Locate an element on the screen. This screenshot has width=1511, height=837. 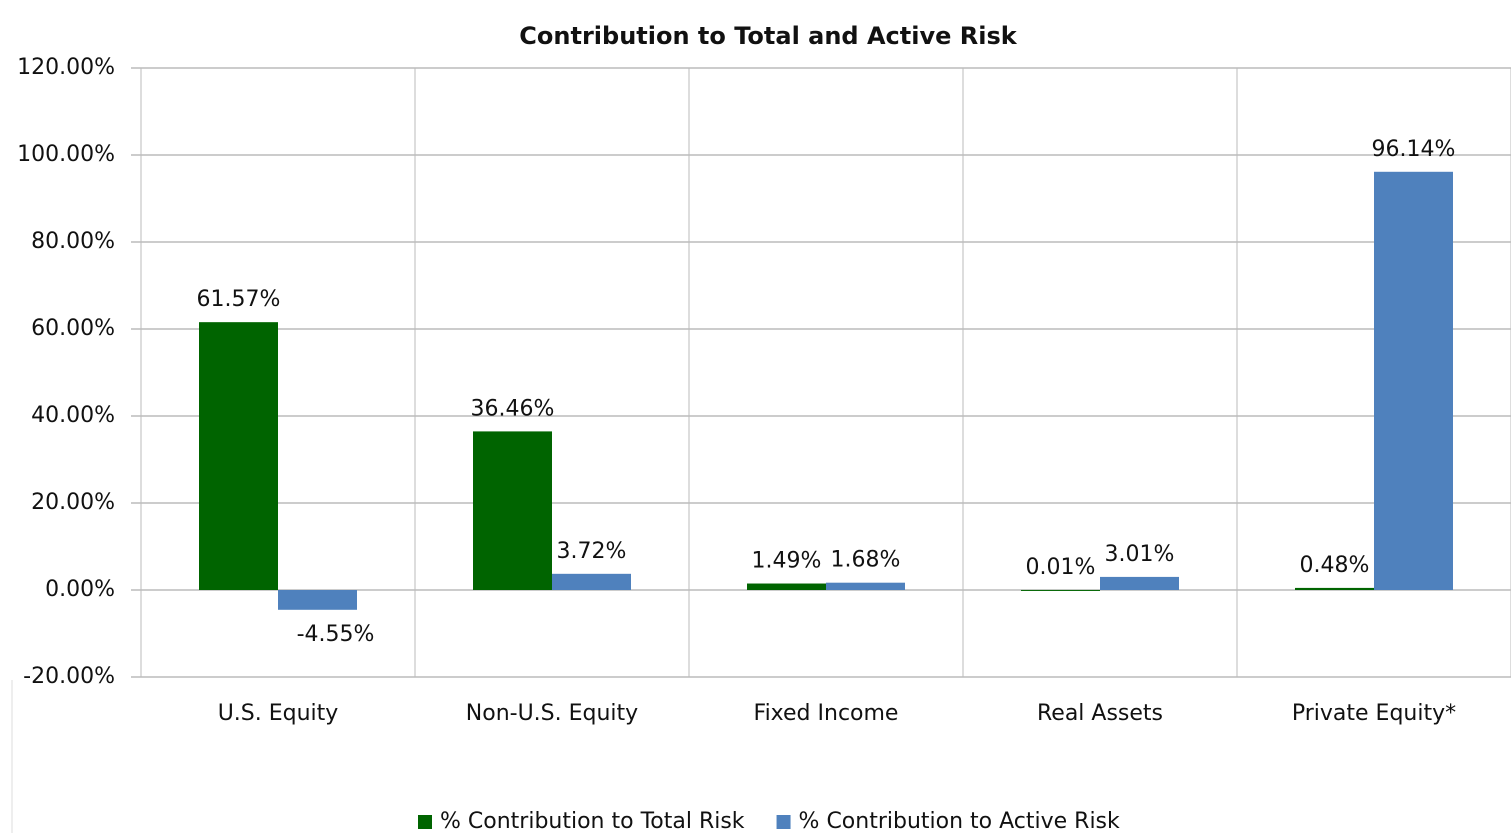
x-tick-label: Real Assets is located at coordinates (1100, 713).